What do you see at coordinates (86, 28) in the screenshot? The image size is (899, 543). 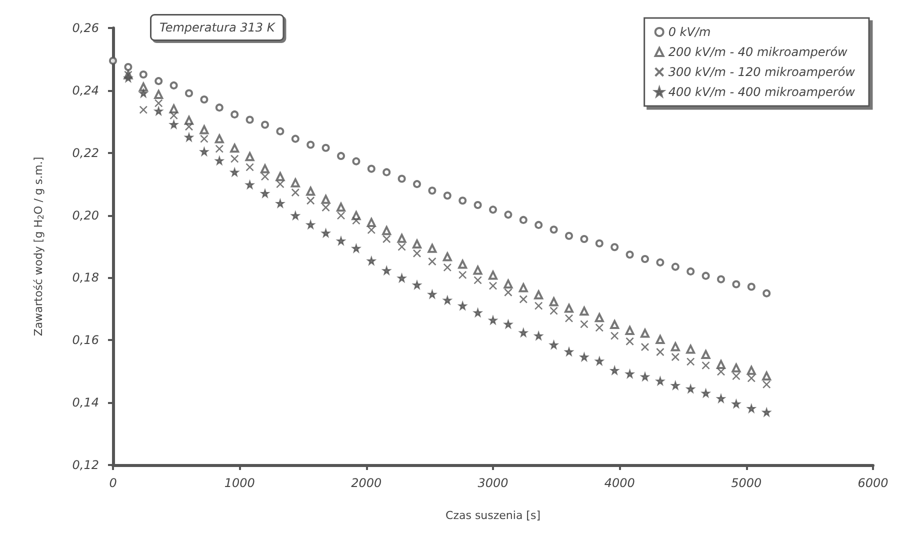 I see `y-tick-label: 0,26` at bounding box center [86, 28].